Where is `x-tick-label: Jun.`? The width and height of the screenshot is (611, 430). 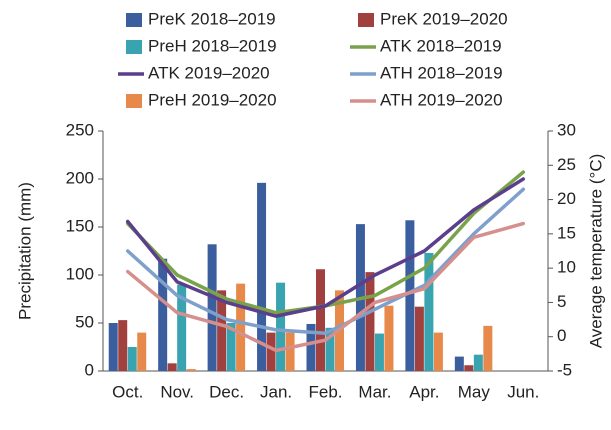 x-tick-label: Jun. is located at coordinates (523, 391).